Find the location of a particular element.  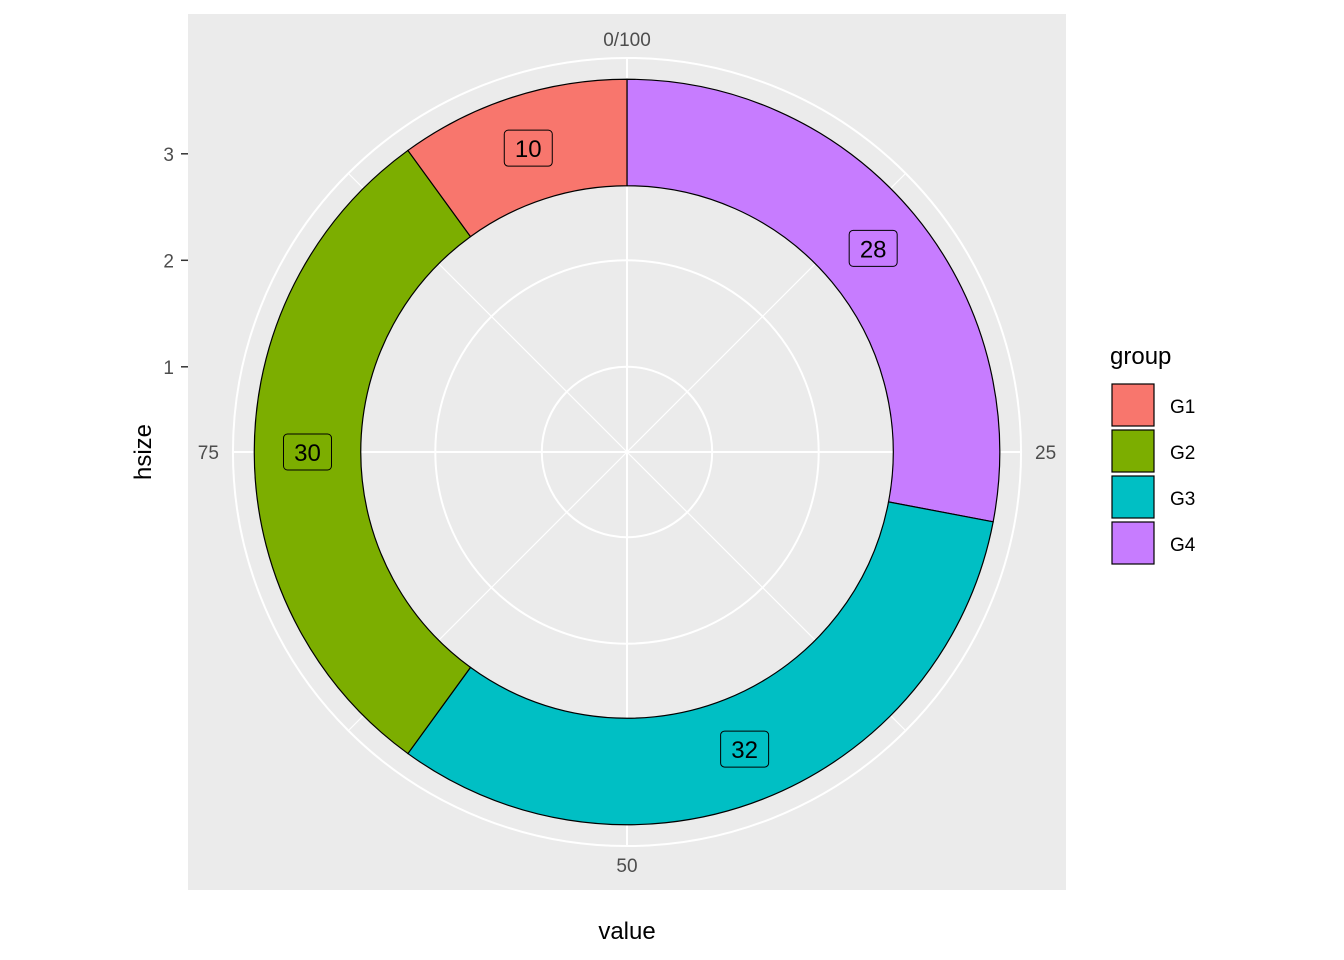

legend: group G1 G2 G3 G4 is located at coordinates (1153, 454).